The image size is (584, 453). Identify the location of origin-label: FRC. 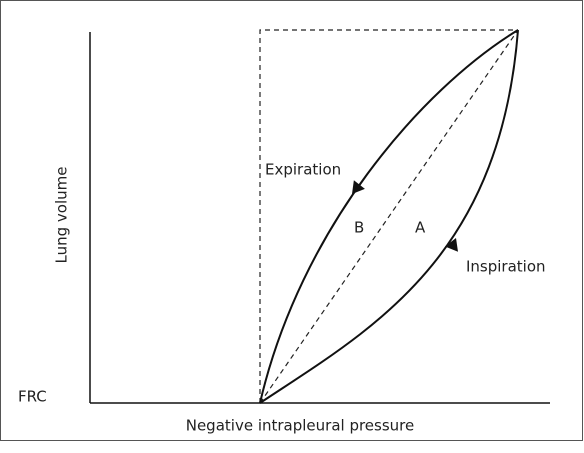
(32, 397).